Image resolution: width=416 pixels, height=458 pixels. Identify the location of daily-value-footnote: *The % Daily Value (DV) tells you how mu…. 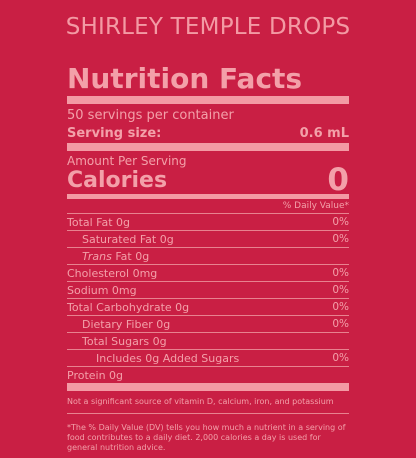
(206, 437).